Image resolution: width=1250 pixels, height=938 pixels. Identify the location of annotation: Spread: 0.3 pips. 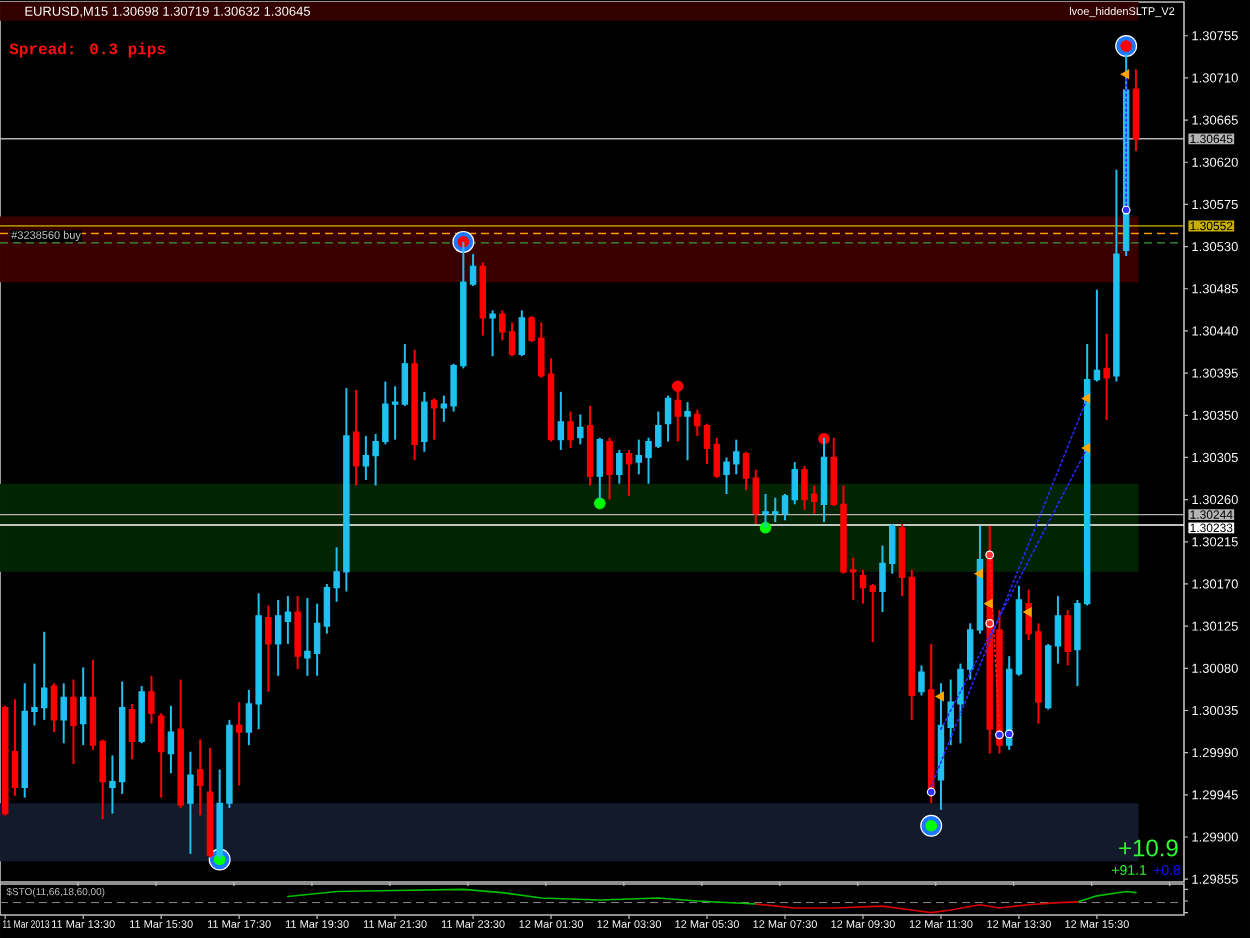
(87, 50).